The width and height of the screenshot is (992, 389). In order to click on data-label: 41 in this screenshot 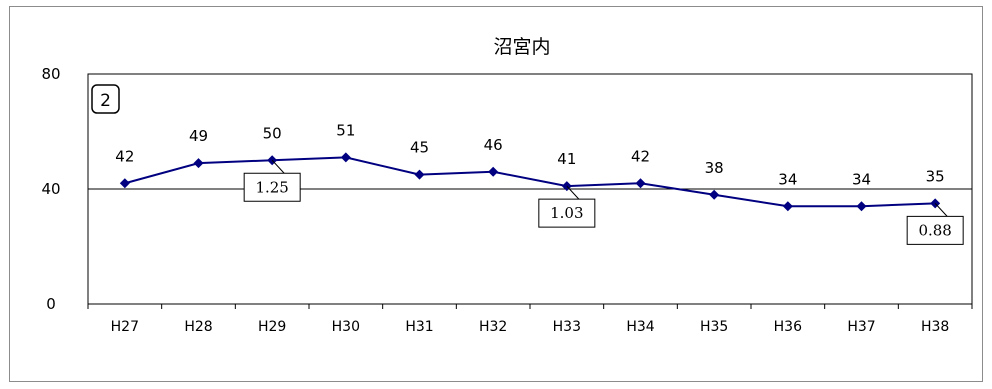, I will do `click(566, 159)`.